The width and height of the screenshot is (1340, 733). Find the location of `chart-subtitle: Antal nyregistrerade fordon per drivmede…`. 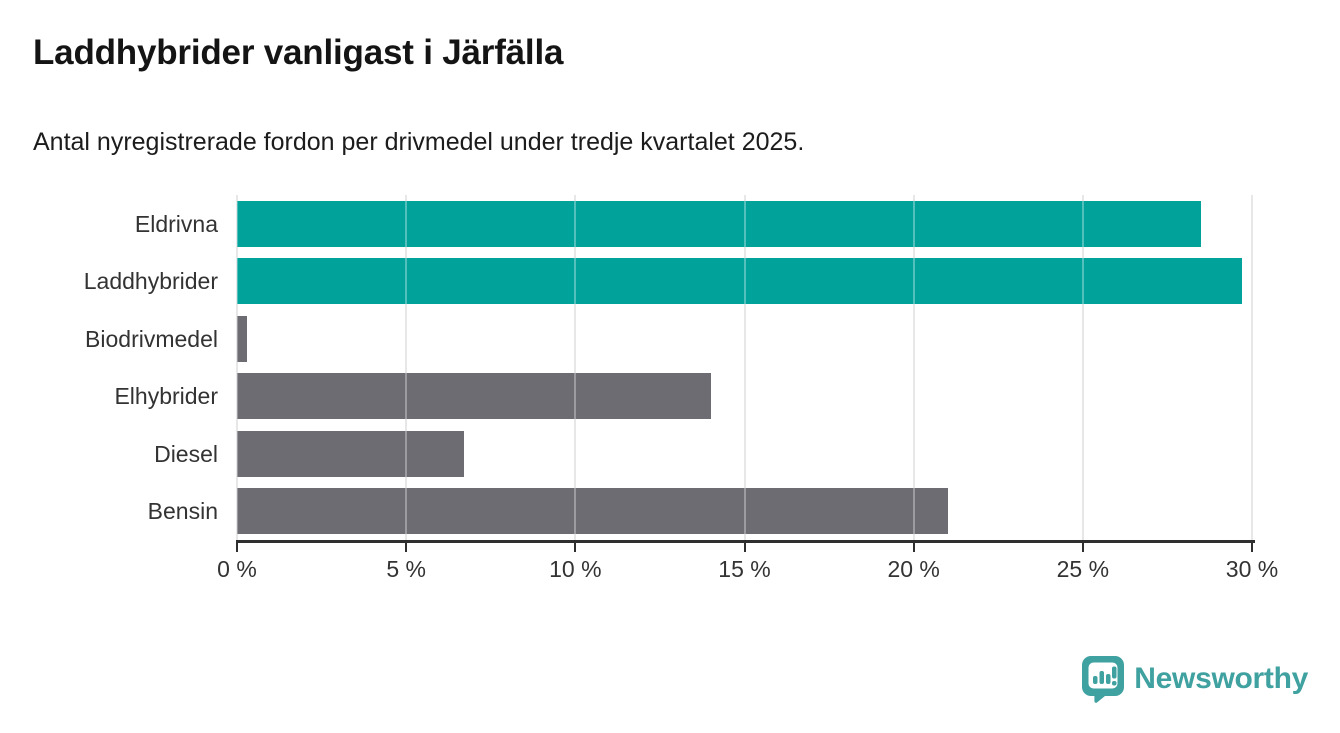

chart-subtitle: Antal nyregistrerade fordon per drivmede… is located at coordinates (419, 142).